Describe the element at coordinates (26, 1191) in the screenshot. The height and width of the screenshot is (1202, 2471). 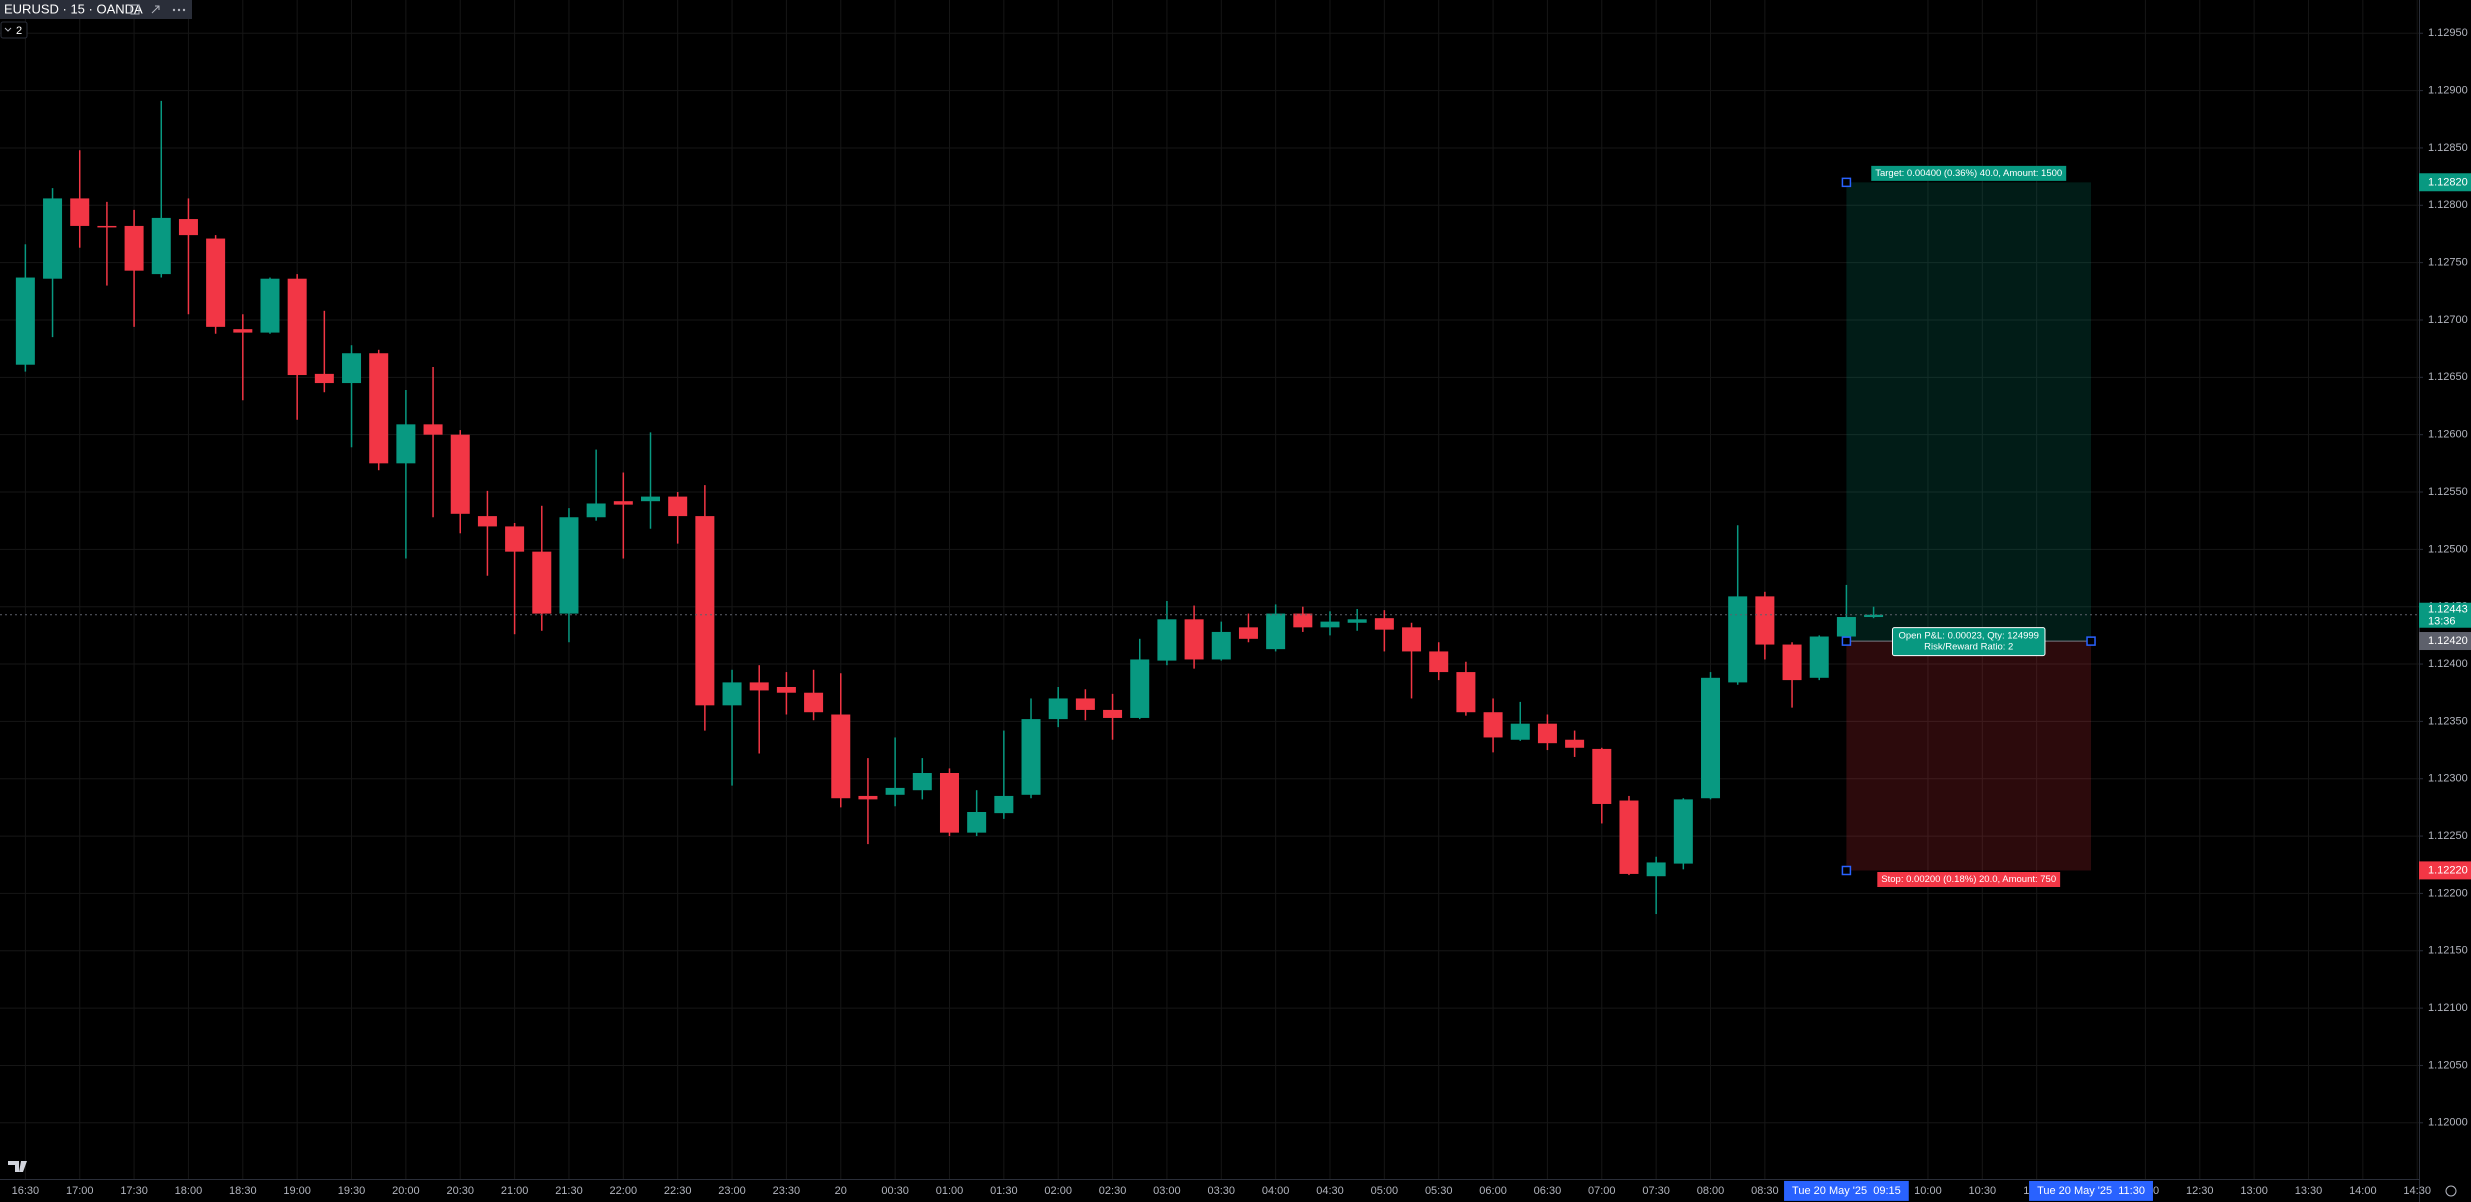
I see `x-tick-label: 16:30` at that location.